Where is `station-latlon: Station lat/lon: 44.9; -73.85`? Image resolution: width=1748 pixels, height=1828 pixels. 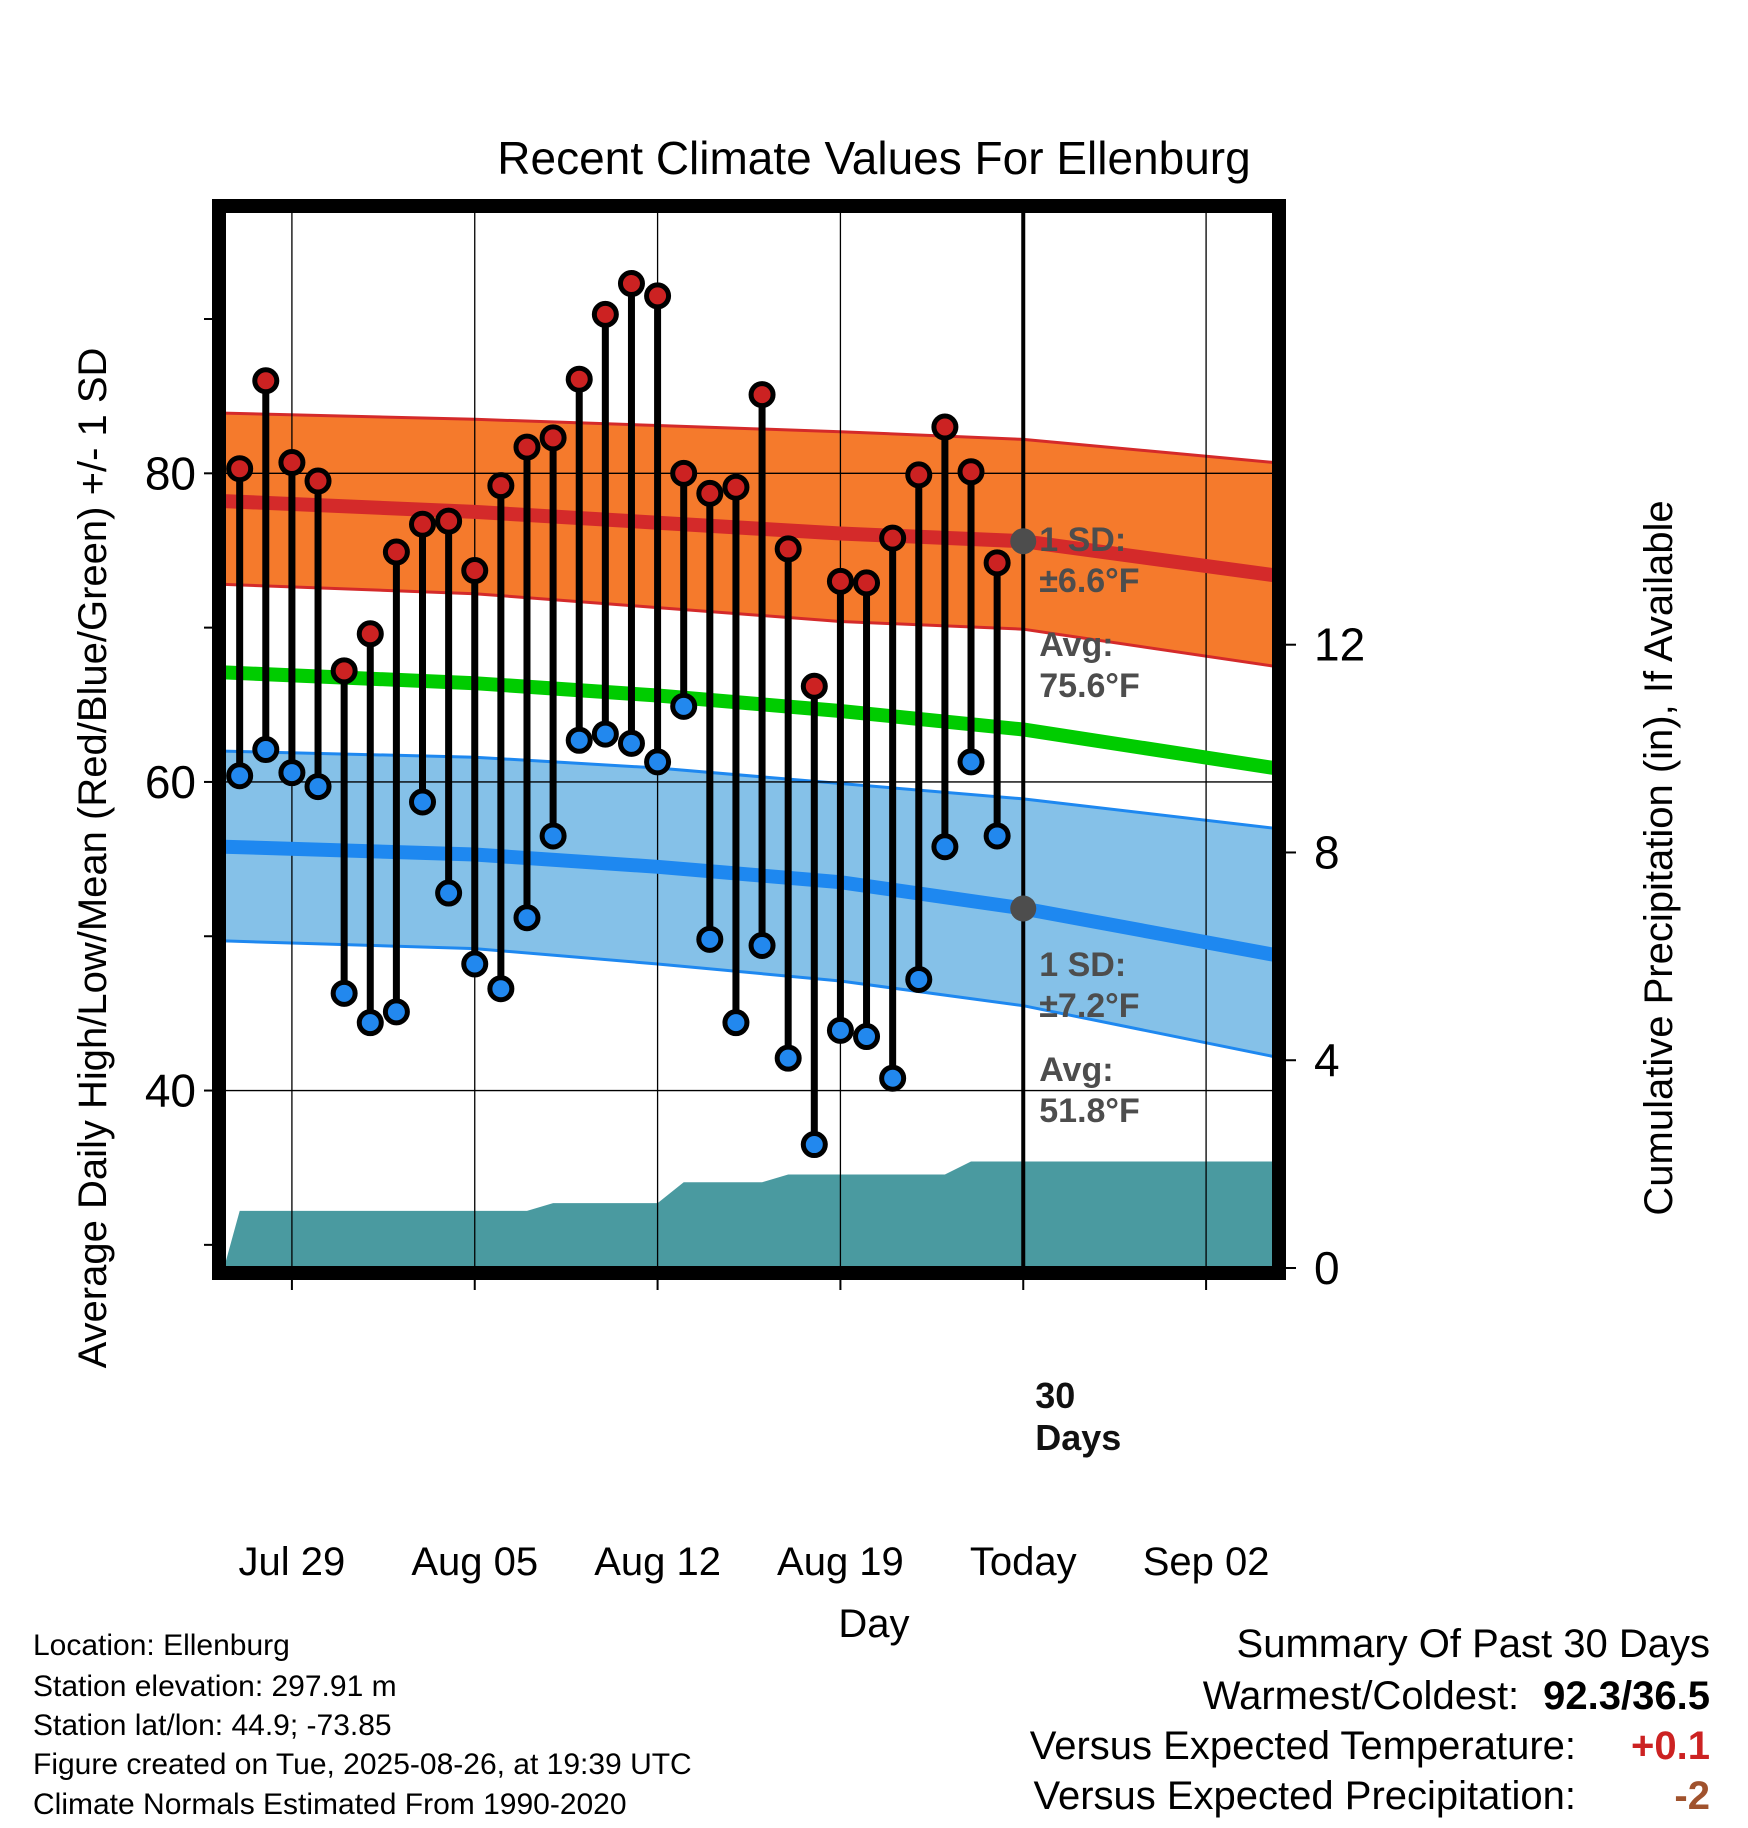 station-latlon: Station lat/lon: 44.9; -73.85 is located at coordinates (212, 1725).